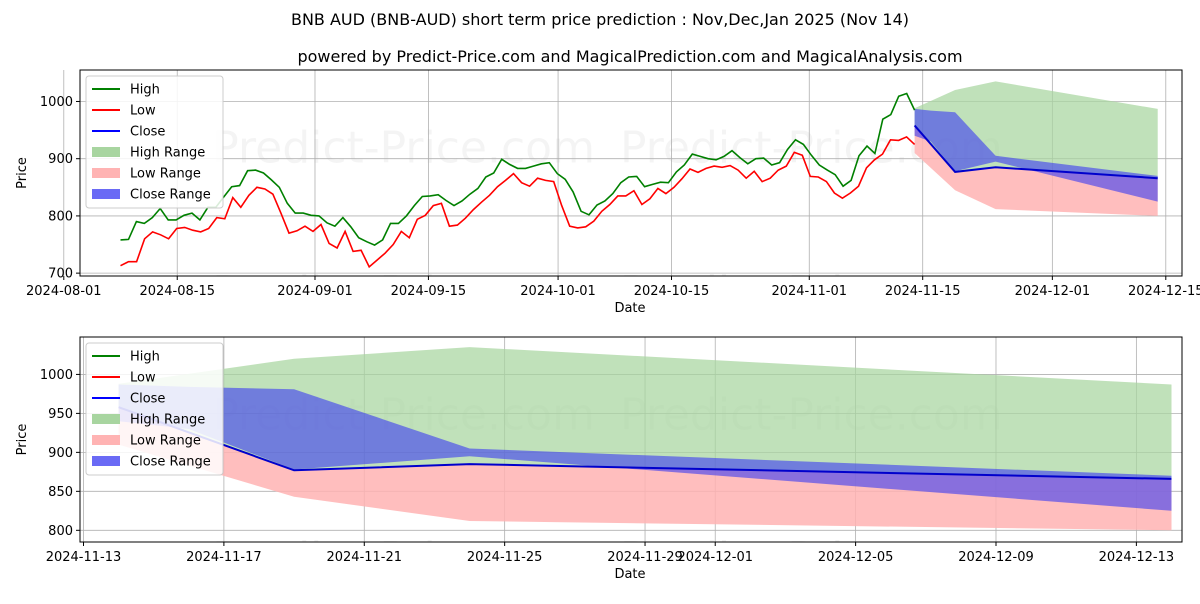  What do you see at coordinates (177, 291) in the screenshot?
I see `x-tick-label: 2024-08-15` at bounding box center [177, 291].